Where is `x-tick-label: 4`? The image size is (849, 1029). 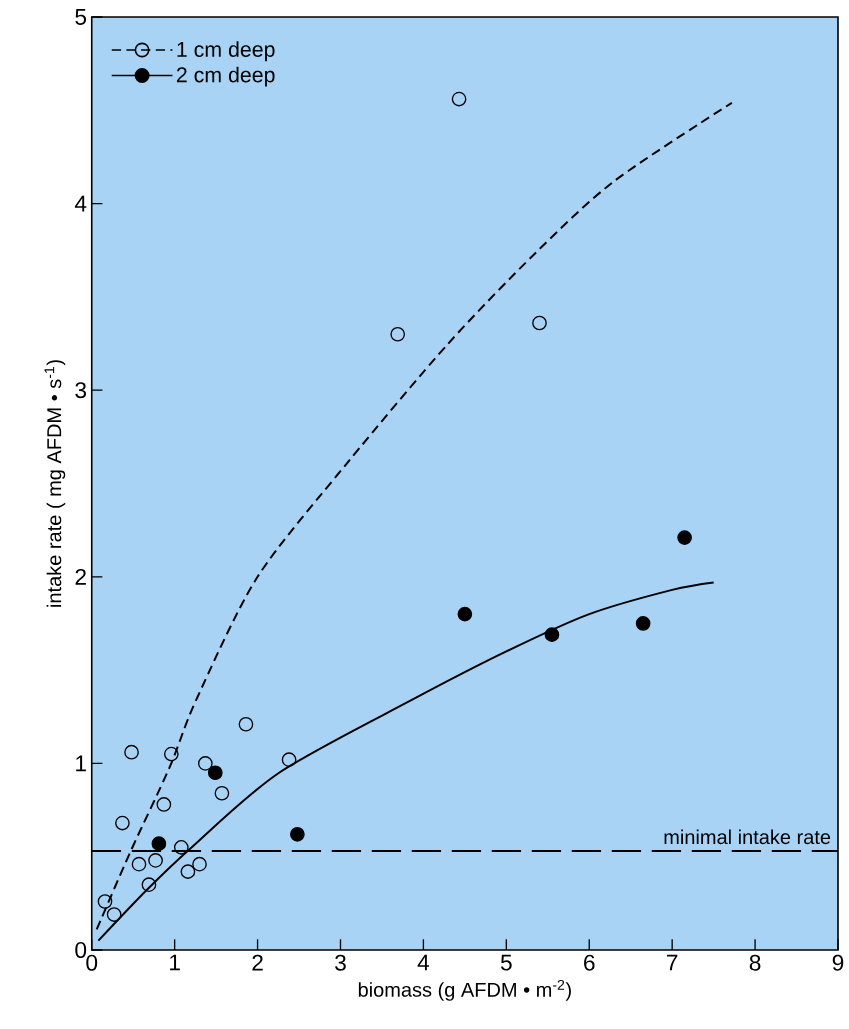 x-tick-label: 4 is located at coordinates (423, 962).